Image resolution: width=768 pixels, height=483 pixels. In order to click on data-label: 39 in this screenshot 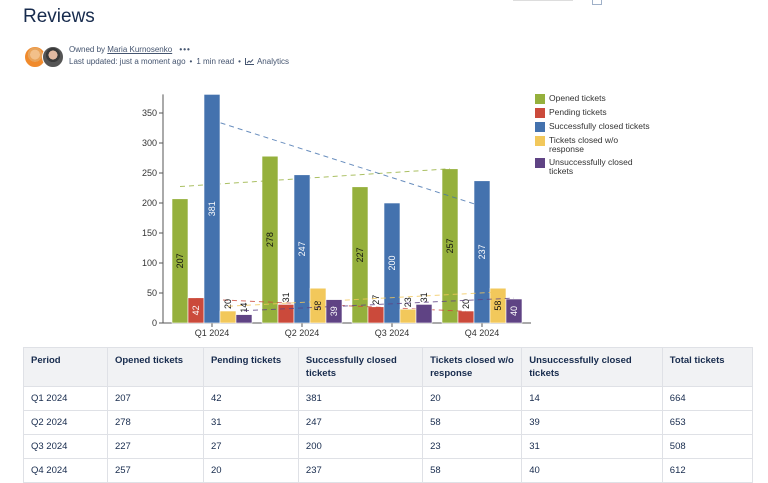, I will do `click(334, 311)`.